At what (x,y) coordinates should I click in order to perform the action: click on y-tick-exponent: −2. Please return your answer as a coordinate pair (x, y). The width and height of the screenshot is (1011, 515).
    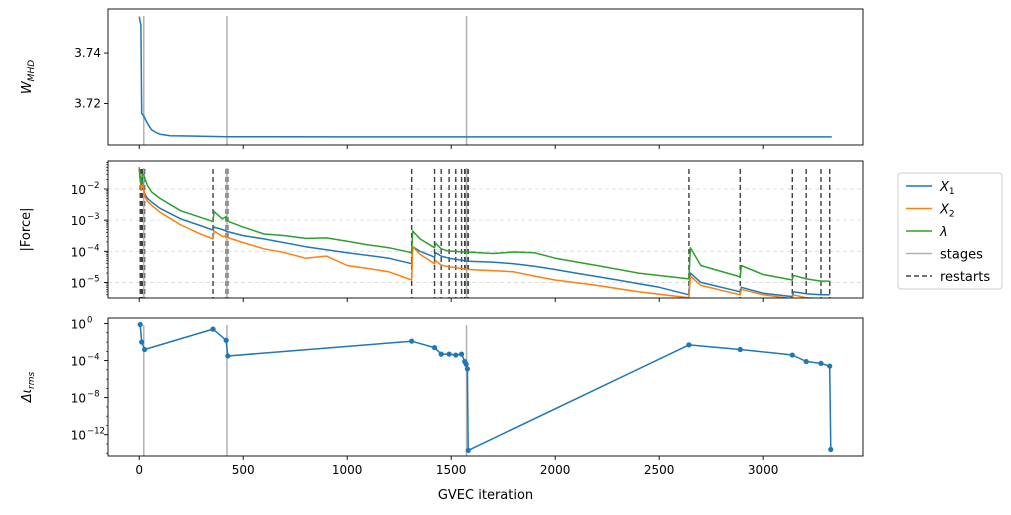
    Looking at the image, I should click on (93, 186).